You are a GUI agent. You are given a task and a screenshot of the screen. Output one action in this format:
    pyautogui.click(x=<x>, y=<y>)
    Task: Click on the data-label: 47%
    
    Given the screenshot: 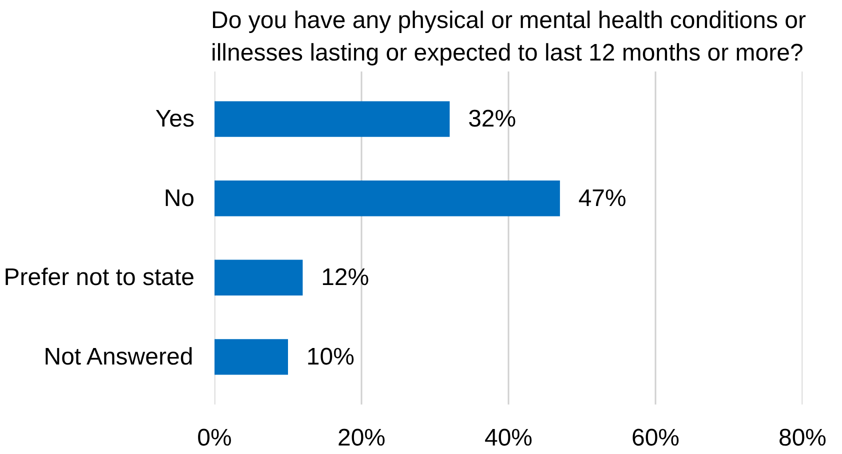 What is the action you would take?
    pyautogui.click(x=602, y=198)
    